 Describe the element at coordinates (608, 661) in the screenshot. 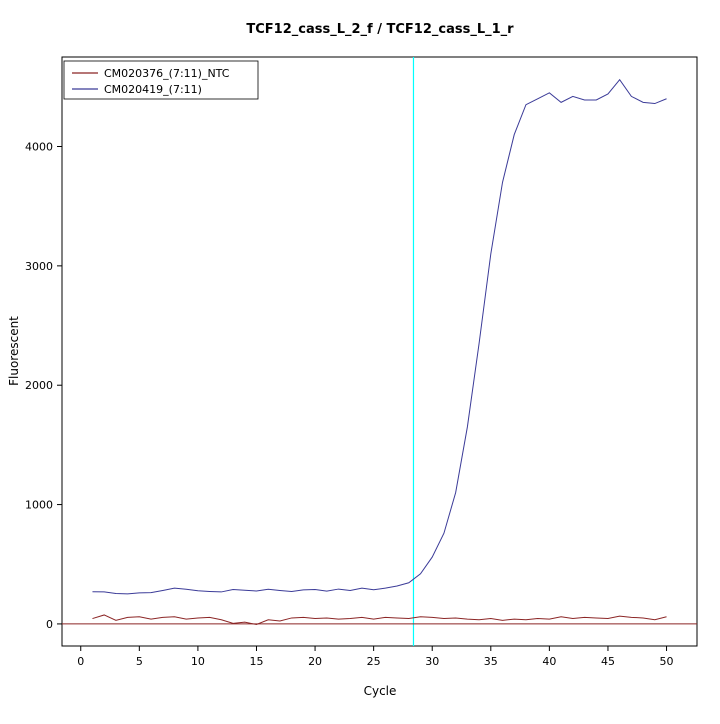

I see `x-tick-label: 45` at that location.